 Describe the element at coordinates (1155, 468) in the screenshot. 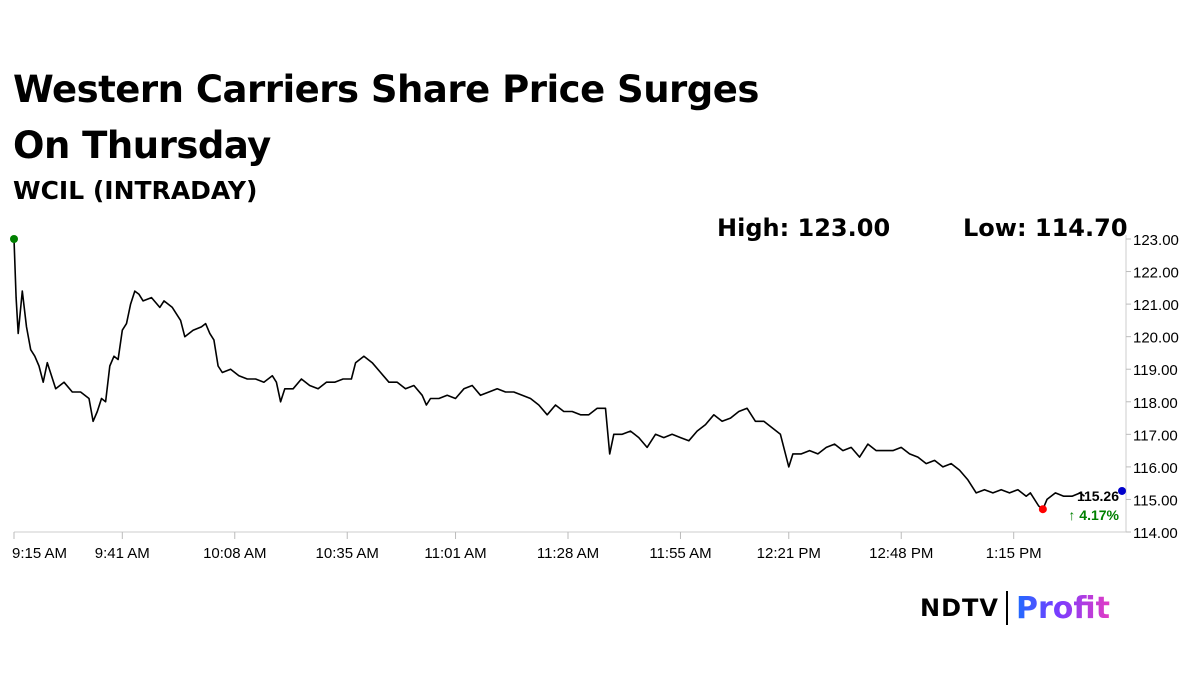

I see `y-tick-label: 116.00` at that location.